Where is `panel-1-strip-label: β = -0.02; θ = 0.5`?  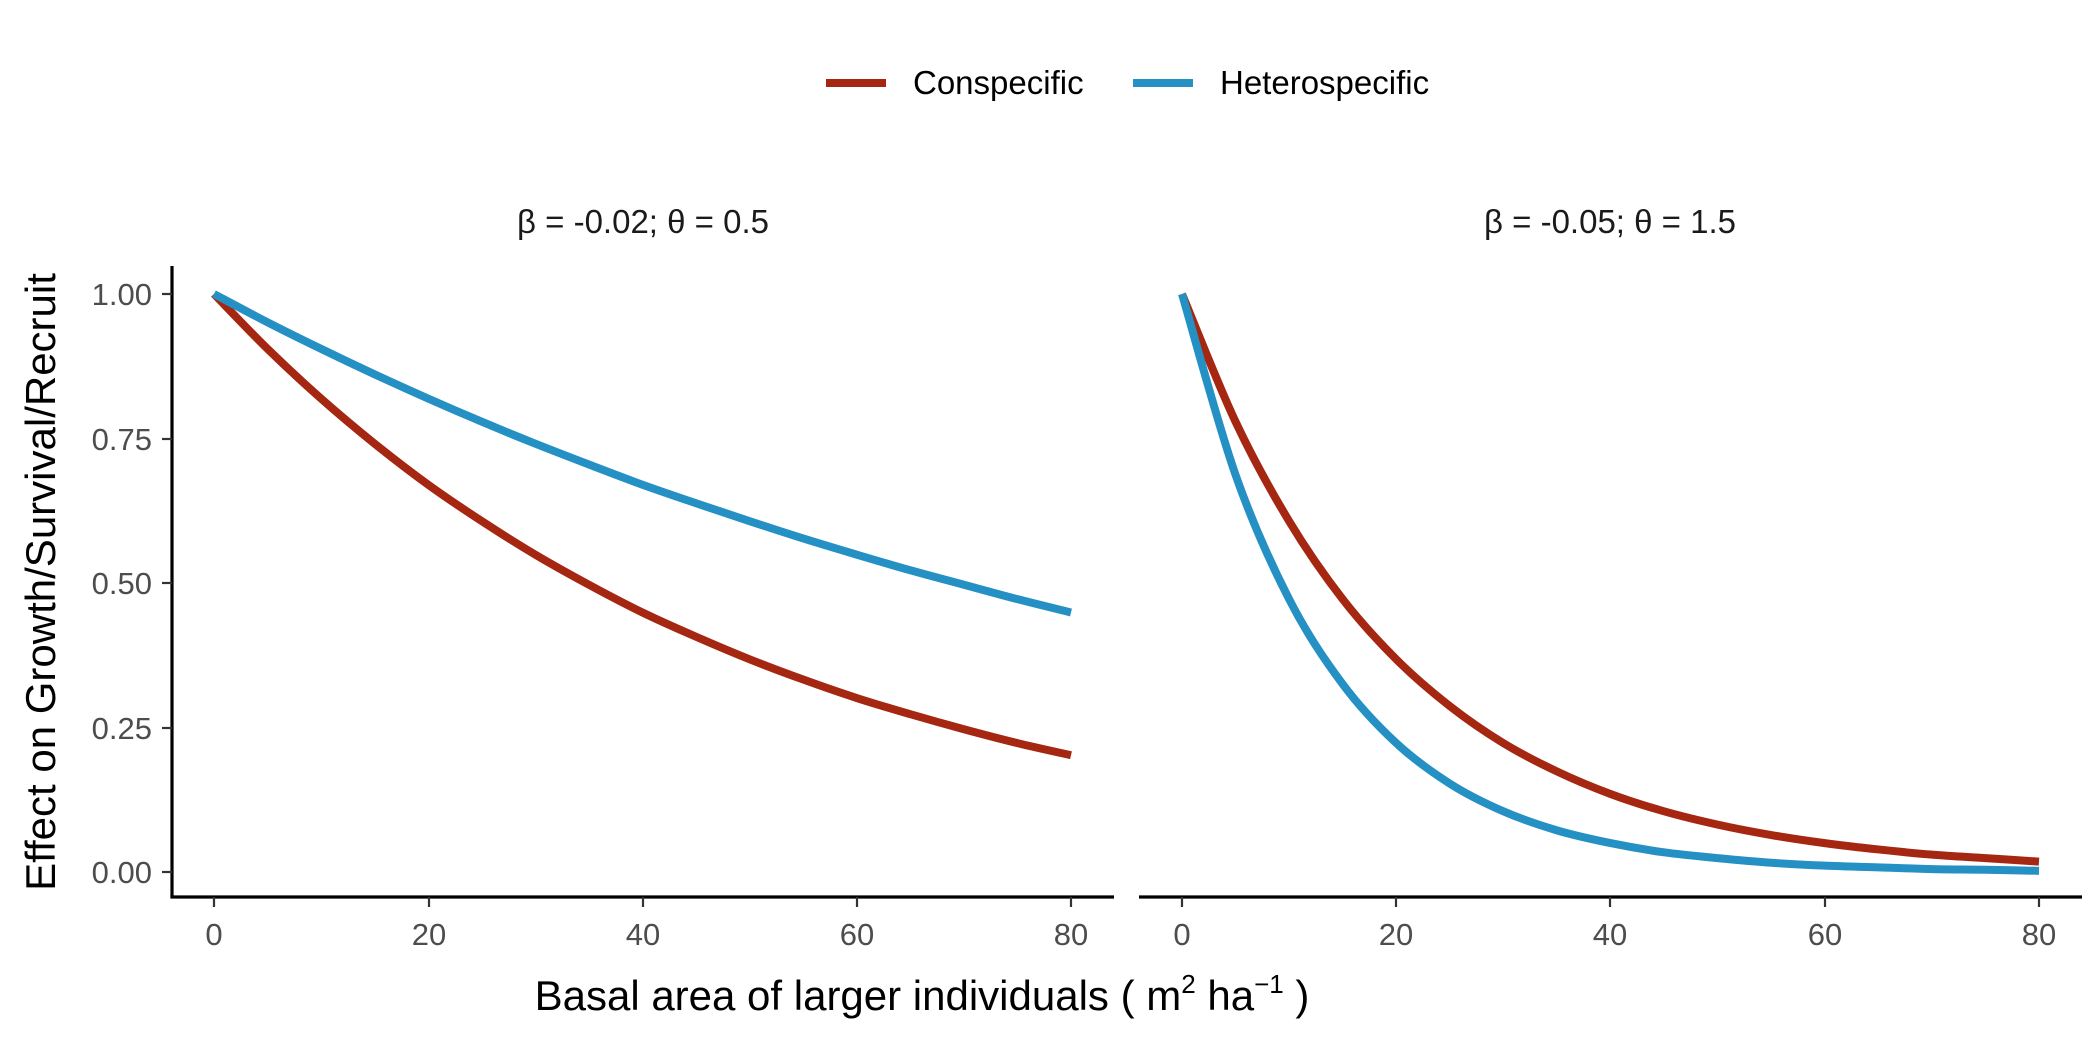 panel-1-strip-label: β = -0.02; θ = 0.5 is located at coordinates (643, 221).